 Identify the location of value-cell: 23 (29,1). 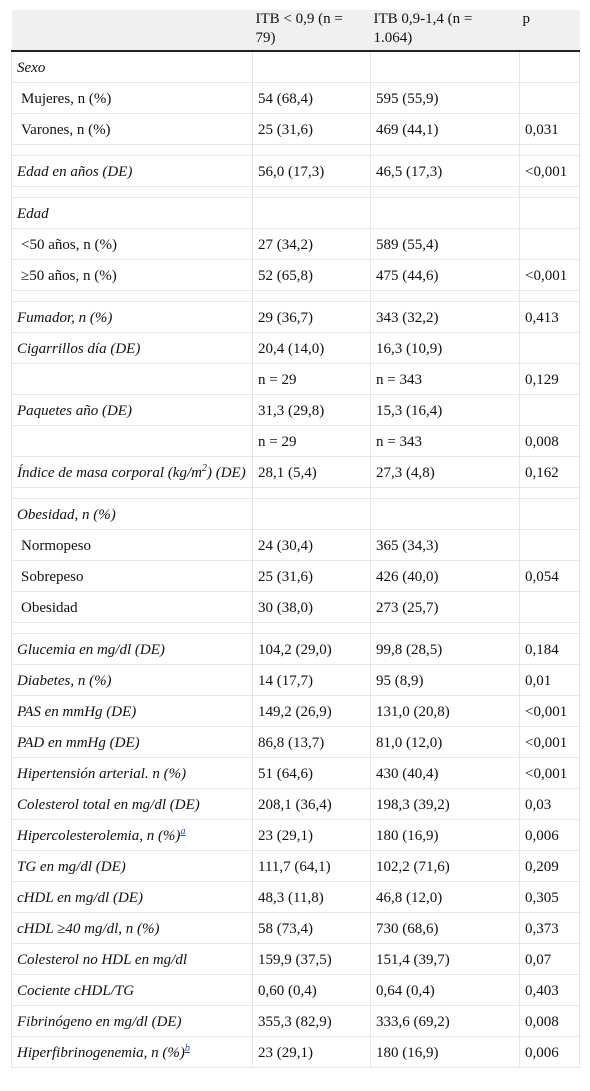
(311, 835).